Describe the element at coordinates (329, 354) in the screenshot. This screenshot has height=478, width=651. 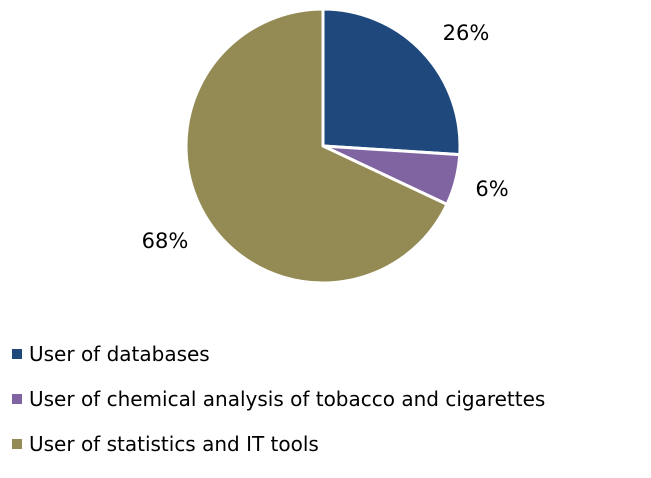
I see `legend-item-databases: User of databases` at that location.